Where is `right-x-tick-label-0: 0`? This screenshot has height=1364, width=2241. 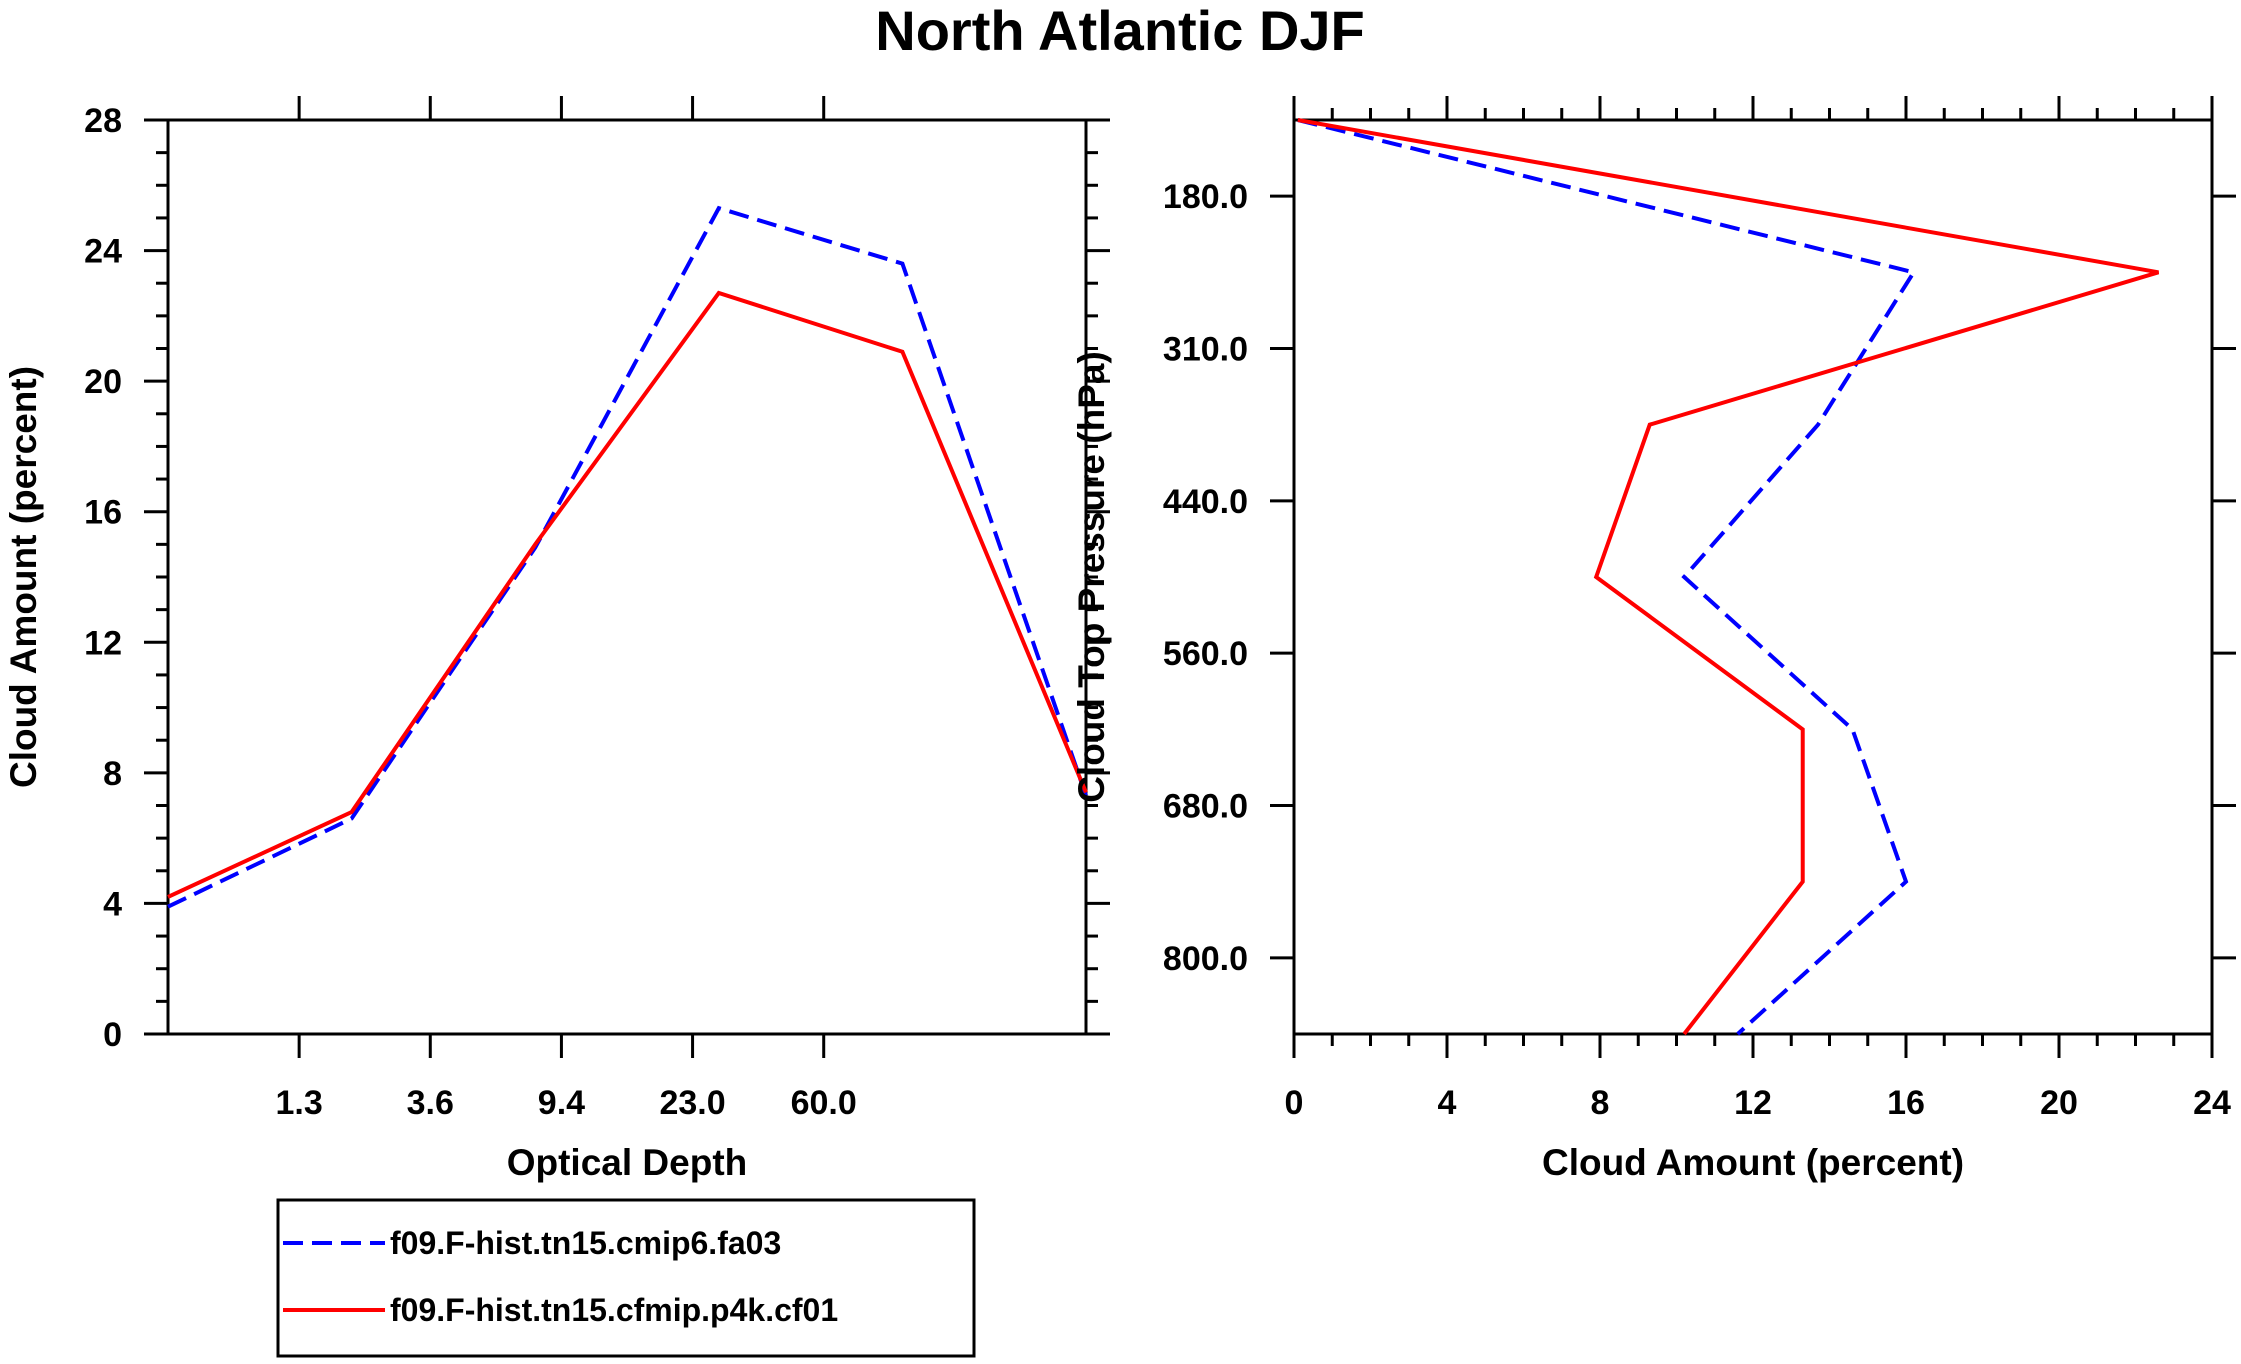
right-x-tick-label-0: 0 is located at coordinates (1294, 1103).